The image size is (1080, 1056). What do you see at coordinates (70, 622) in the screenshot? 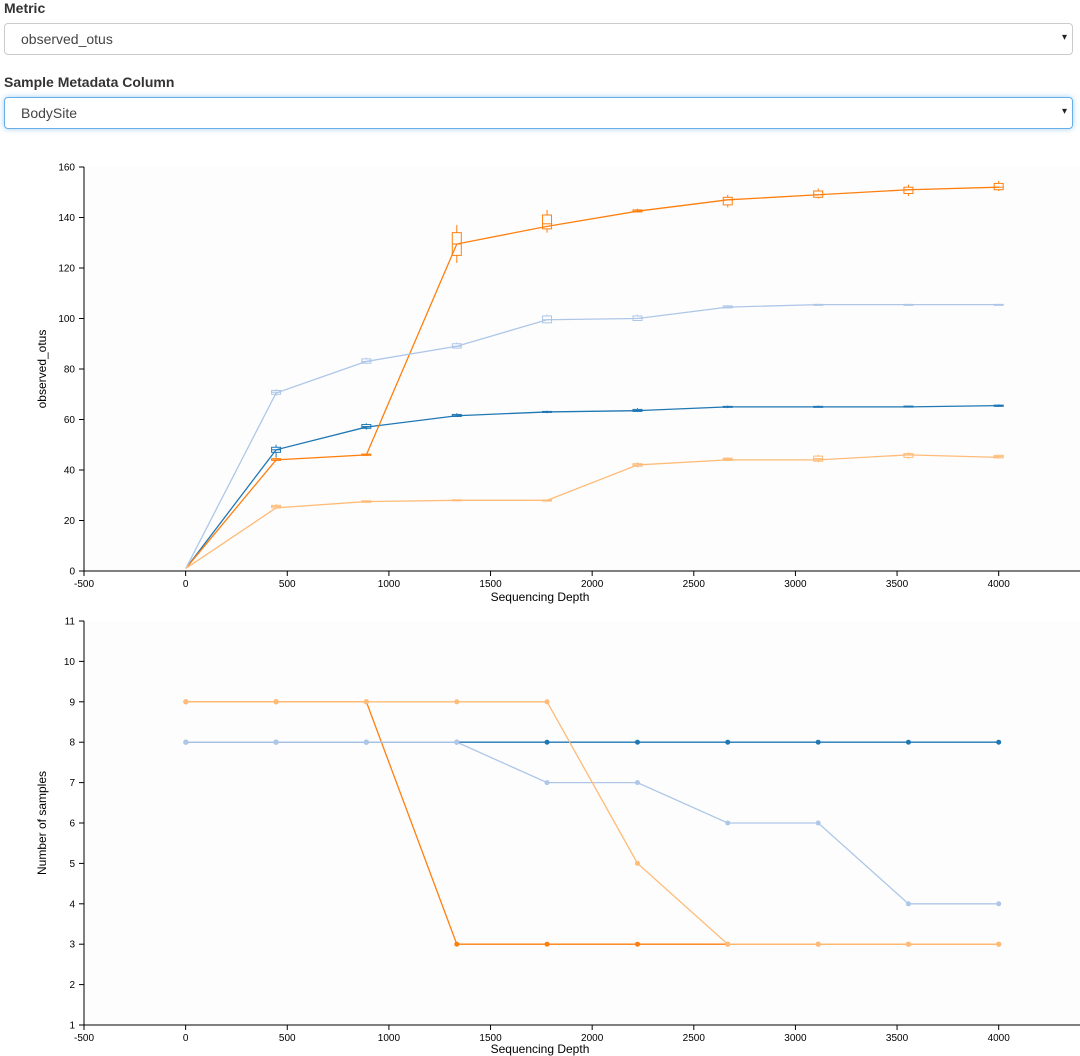
I see `y-tick-label: 11` at bounding box center [70, 622].